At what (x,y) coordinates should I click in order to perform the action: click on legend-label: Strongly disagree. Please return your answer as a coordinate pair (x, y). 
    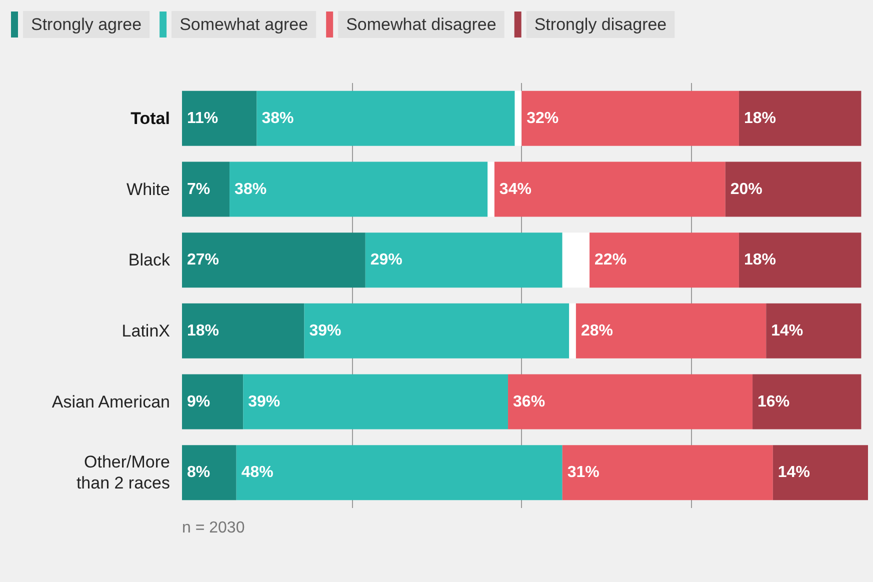
    Looking at the image, I should click on (600, 24).